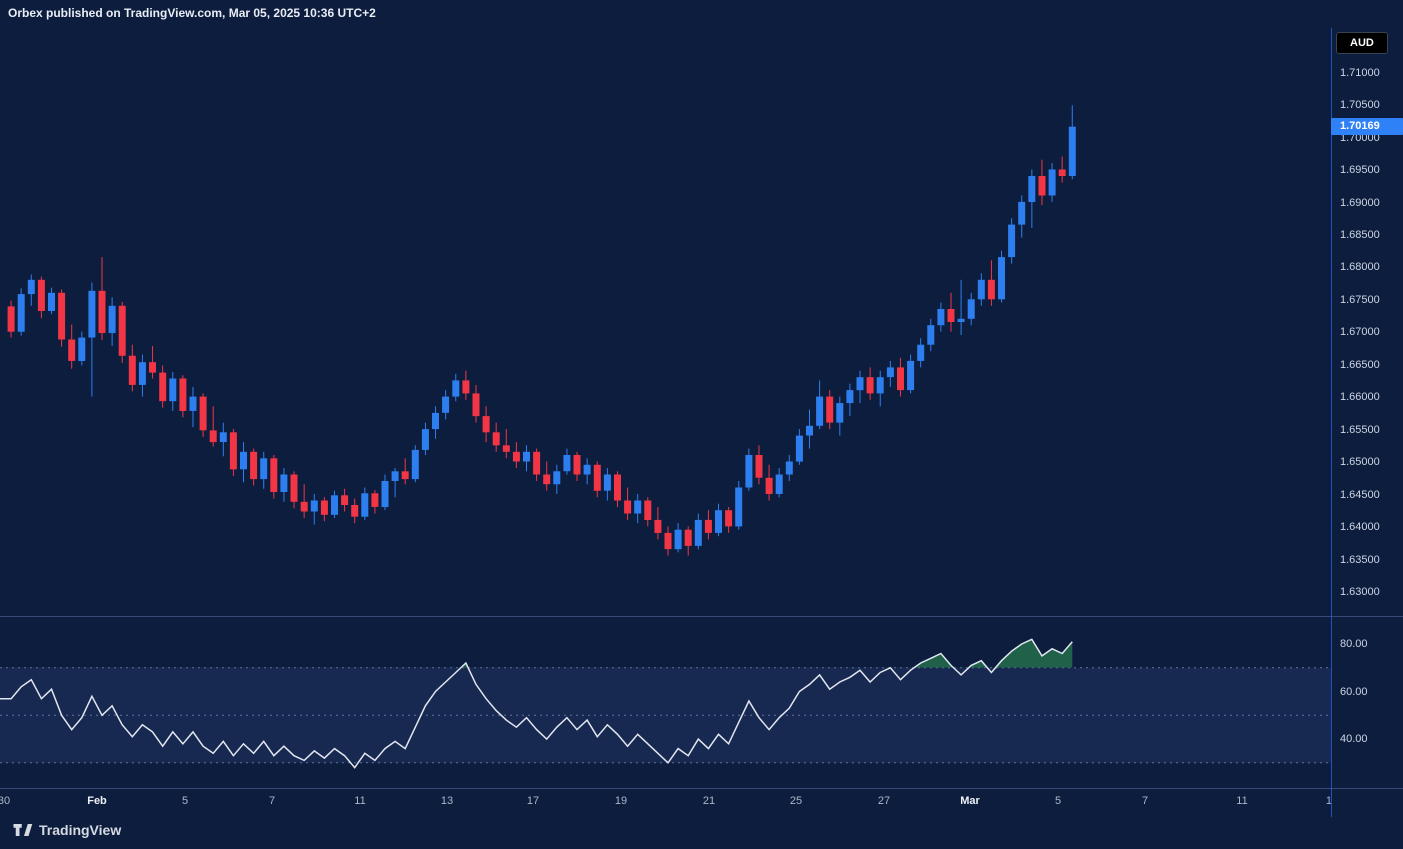 Image resolution: width=1403 pixels, height=849 pixels. Describe the element at coordinates (1360, 299) in the screenshot. I see `price-axis-label: 1.67500` at that location.